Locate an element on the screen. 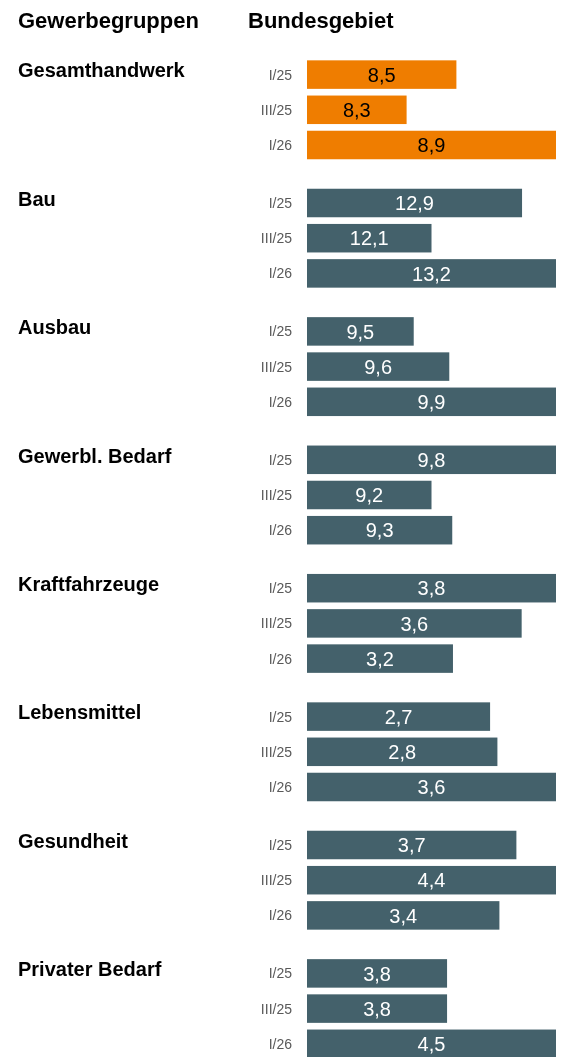 The height and width of the screenshot is (1057, 585). data-label: 3,4 is located at coordinates (403, 915).